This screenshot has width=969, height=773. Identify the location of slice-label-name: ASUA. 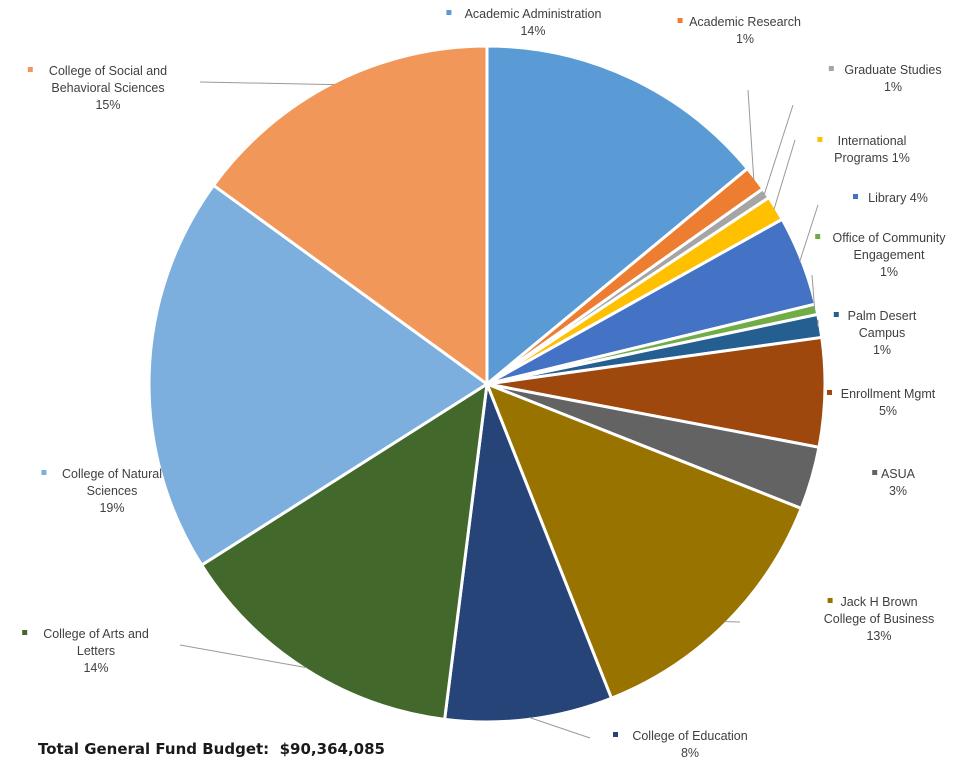
(898, 474).